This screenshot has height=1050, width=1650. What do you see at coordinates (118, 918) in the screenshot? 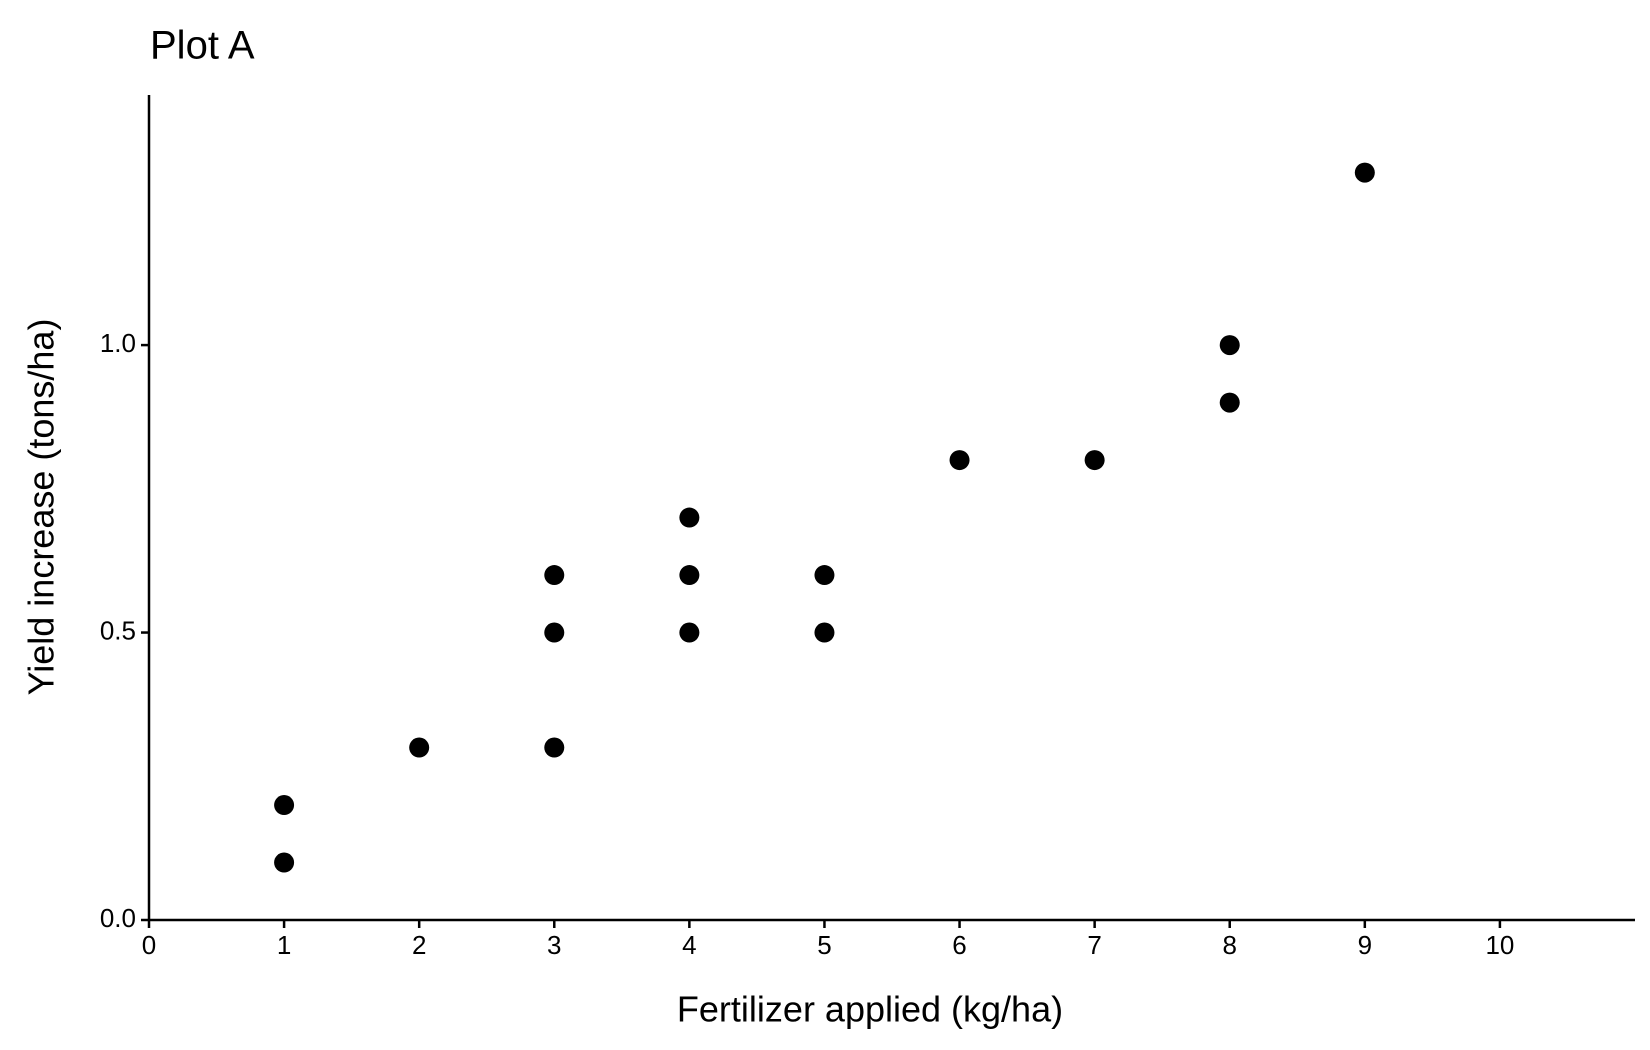
I see `y-tick-label: 0.0` at bounding box center [118, 918].